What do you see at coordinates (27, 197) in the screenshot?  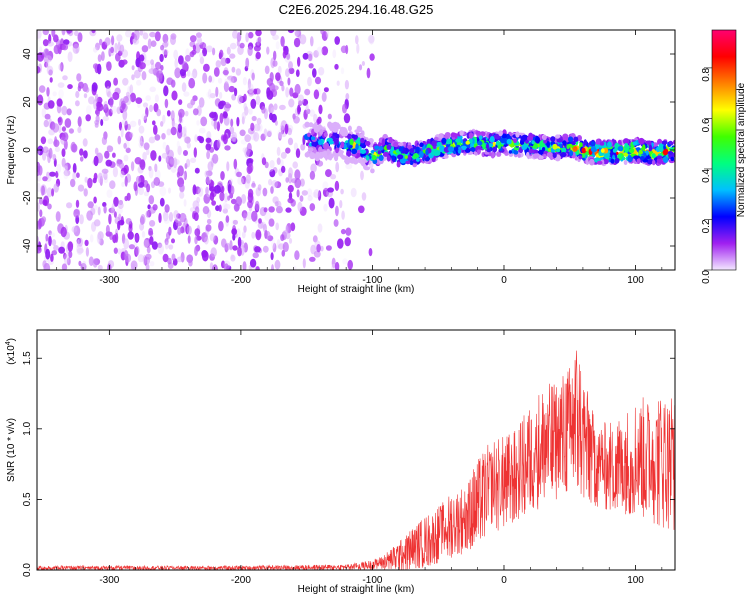 I see `y-tick-label: -20` at bounding box center [27, 197].